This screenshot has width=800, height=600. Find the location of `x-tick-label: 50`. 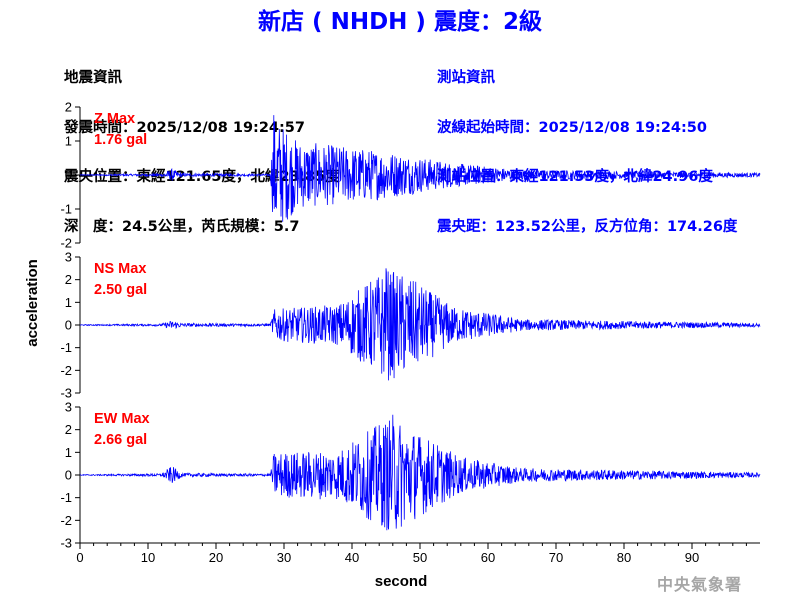

x-tick-label: 50 is located at coordinates (420, 557).